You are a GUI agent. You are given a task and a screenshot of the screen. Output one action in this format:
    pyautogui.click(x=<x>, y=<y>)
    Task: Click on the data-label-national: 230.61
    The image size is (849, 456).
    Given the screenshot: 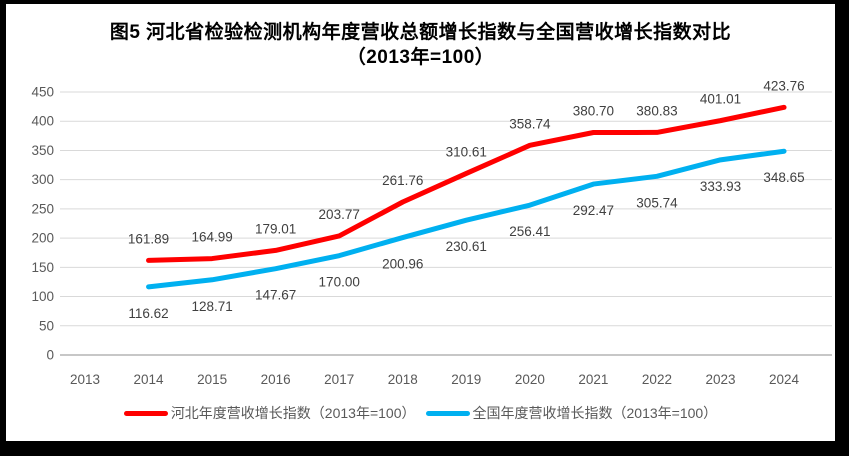 What is the action you would take?
    pyautogui.click(x=466, y=246)
    